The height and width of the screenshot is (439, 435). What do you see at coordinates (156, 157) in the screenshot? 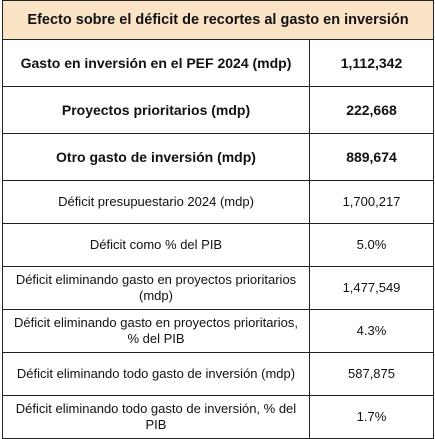
I see `row-label: Otro gasto de inversión (mdp)` at bounding box center [156, 157].